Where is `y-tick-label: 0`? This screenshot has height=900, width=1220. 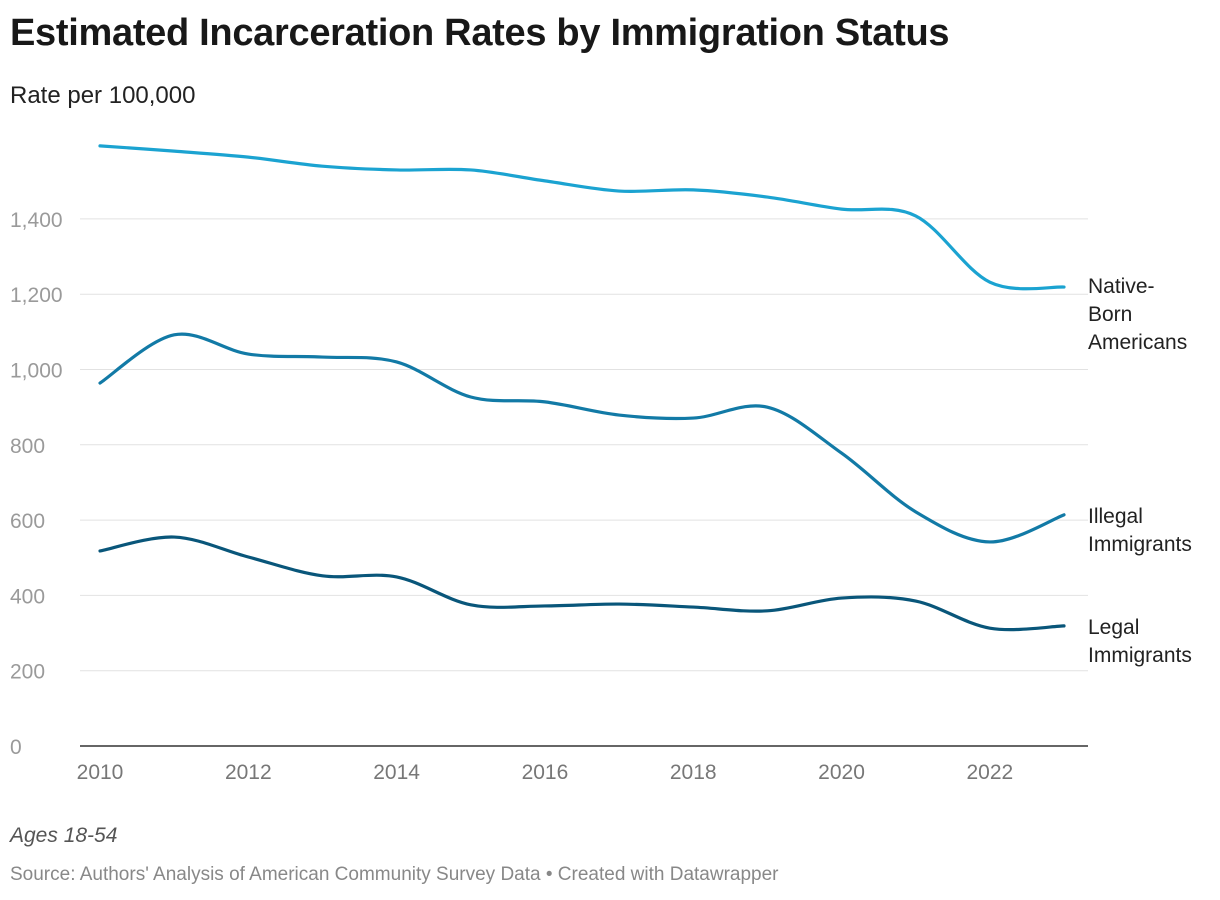
y-tick-label: 0 is located at coordinates (16, 747).